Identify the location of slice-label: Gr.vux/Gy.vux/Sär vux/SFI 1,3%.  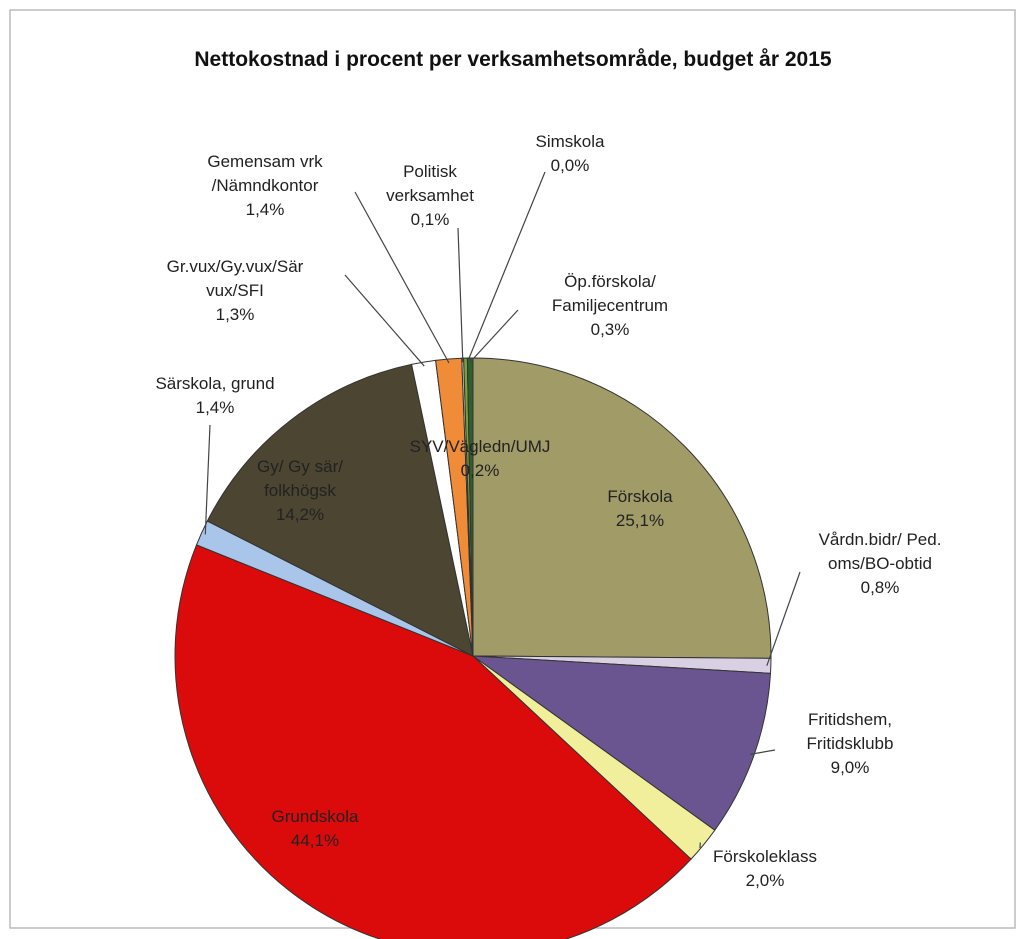
(235, 291).